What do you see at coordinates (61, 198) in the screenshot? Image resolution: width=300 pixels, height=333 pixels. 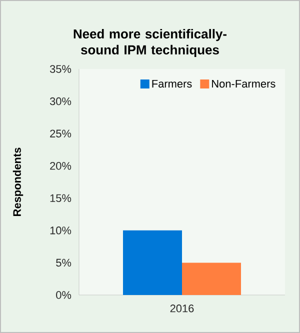 I see `y-tick-label: 15%` at bounding box center [61, 198].